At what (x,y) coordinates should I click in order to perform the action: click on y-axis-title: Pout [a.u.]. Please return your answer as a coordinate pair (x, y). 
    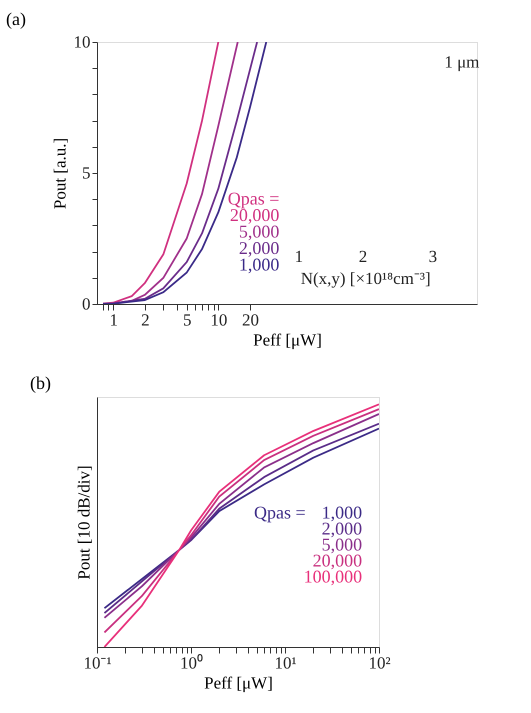
    Looking at the image, I should click on (60, 174).